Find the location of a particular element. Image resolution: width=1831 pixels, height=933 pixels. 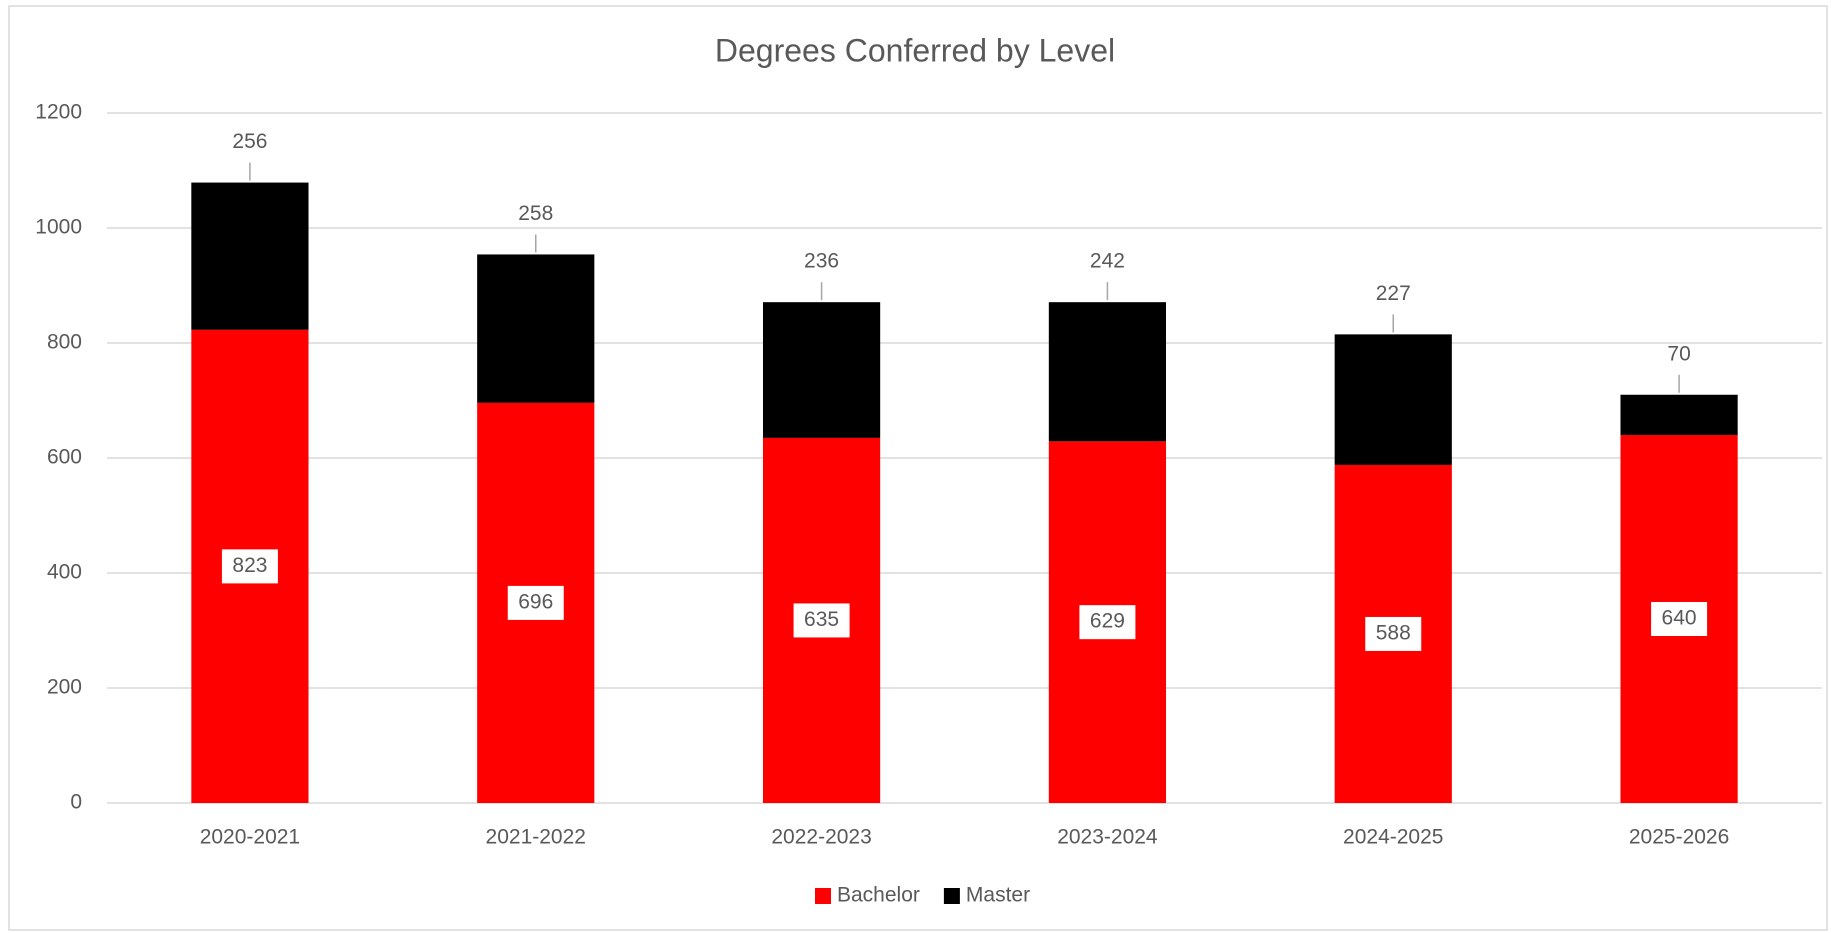

y-tick-label: 1000 is located at coordinates (58, 227).